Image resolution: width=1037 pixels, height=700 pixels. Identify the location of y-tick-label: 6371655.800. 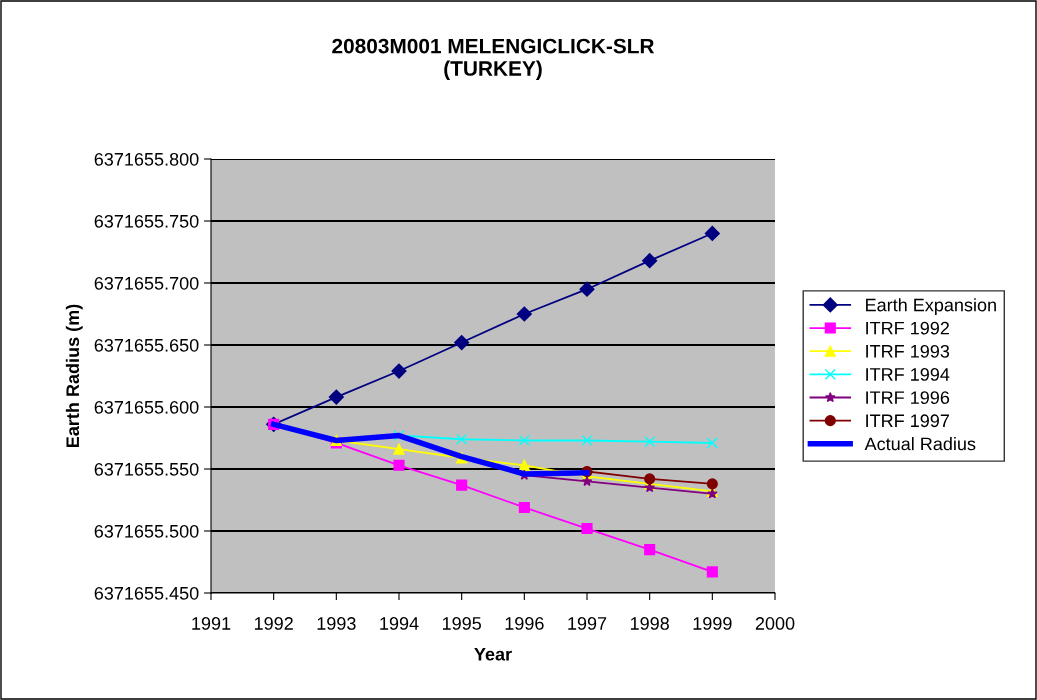
(146, 159).